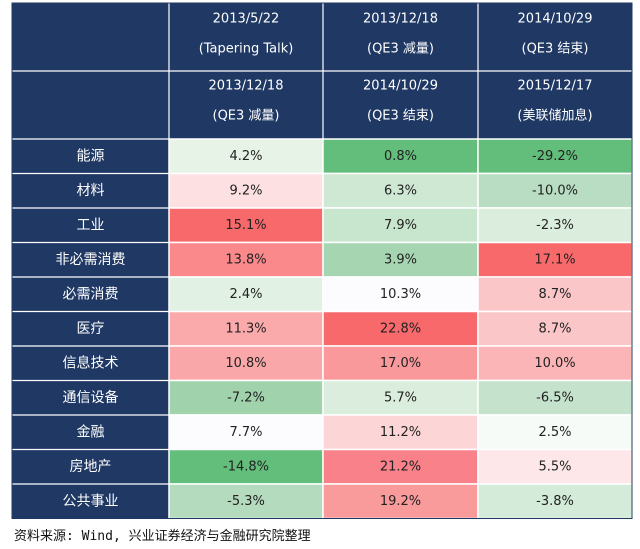 This screenshot has width=640, height=549. I want to click on row-label: 材料, so click(91, 191).